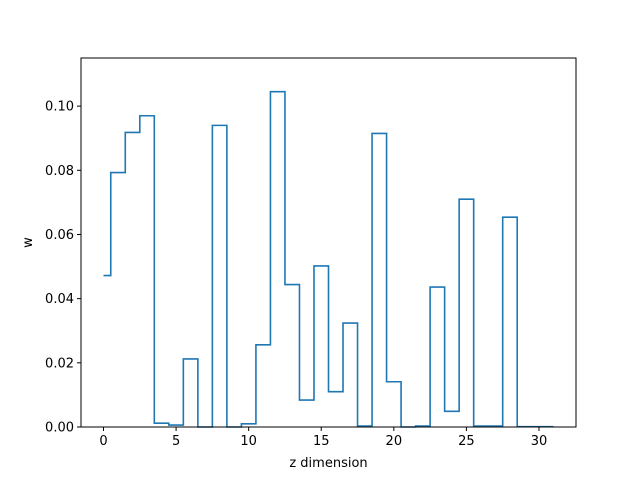 The height and width of the screenshot is (480, 640). I want to click on x-tick-label: 20, so click(394, 441).